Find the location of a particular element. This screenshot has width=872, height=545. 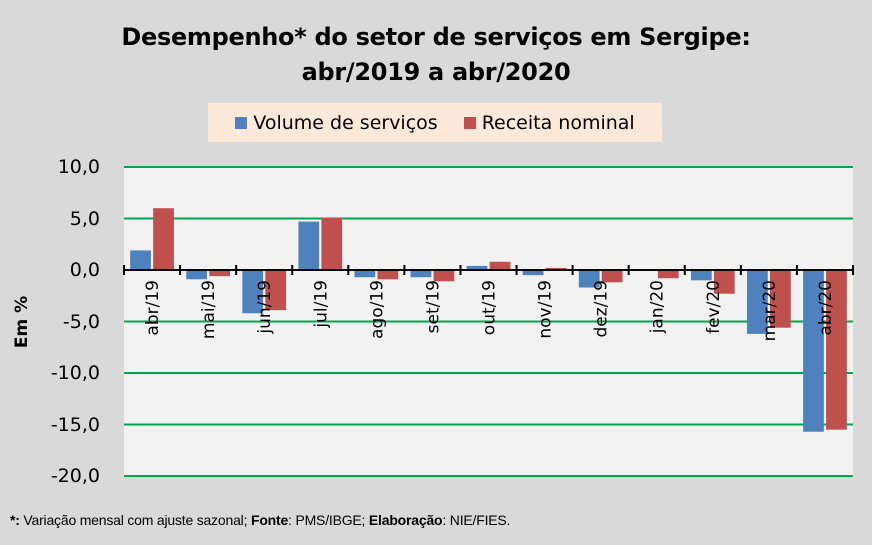

legend-item-volume: Volume de serviços is located at coordinates (336, 122).